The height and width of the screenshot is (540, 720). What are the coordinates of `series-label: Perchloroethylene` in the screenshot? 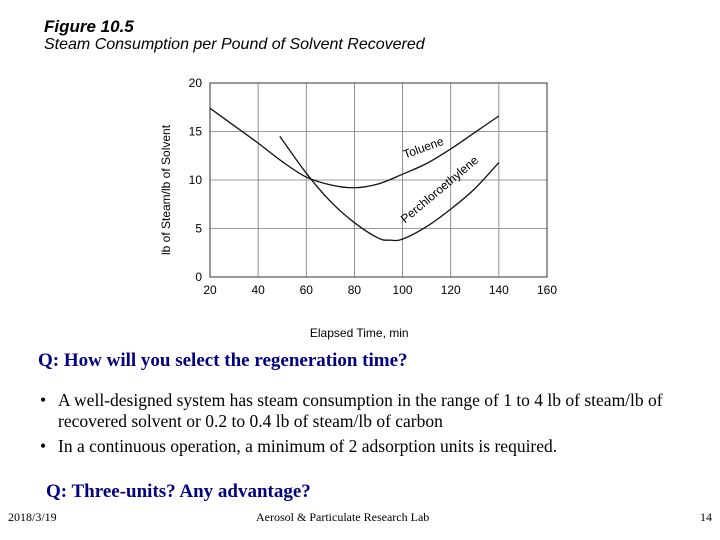 It's located at (439, 189).